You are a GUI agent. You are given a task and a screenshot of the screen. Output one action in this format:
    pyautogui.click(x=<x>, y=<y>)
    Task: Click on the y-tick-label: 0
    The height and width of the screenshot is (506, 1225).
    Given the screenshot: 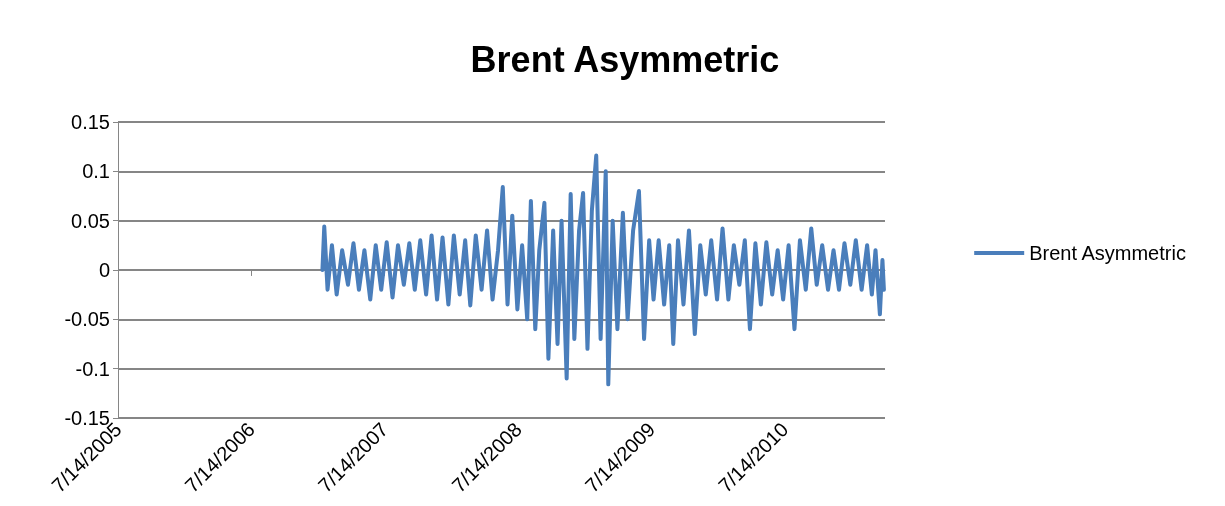 What is the action you would take?
    pyautogui.click(x=104, y=269)
    